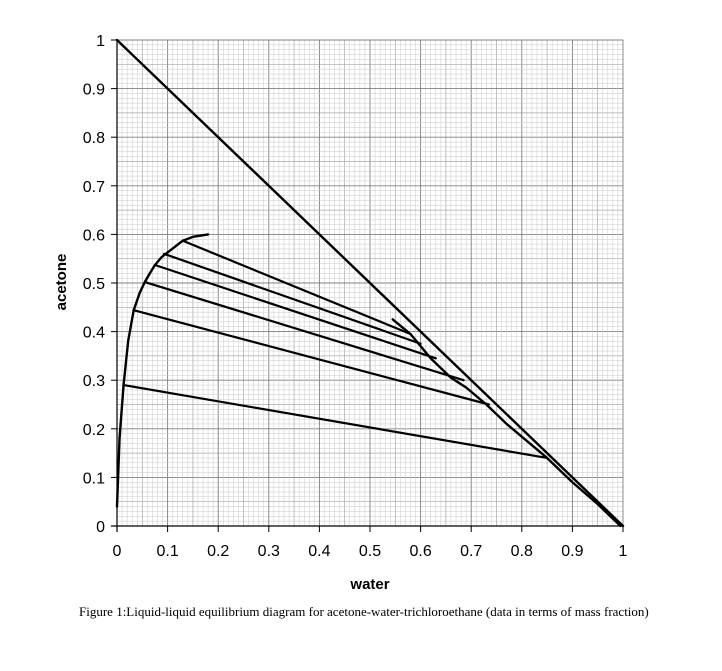 The height and width of the screenshot is (671, 722). What do you see at coordinates (117, 551) in the screenshot?
I see `x-tick-label: 0` at bounding box center [117, 551].